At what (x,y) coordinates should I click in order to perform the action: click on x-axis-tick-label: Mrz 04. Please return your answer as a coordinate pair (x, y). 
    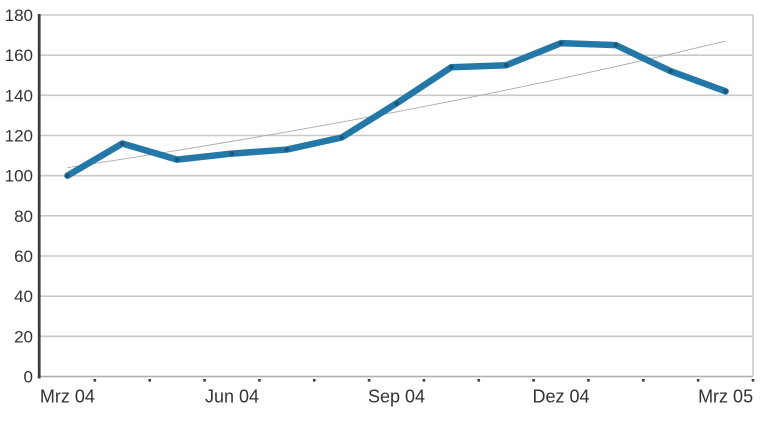
    Looking at the image, I should click on (67, 397).